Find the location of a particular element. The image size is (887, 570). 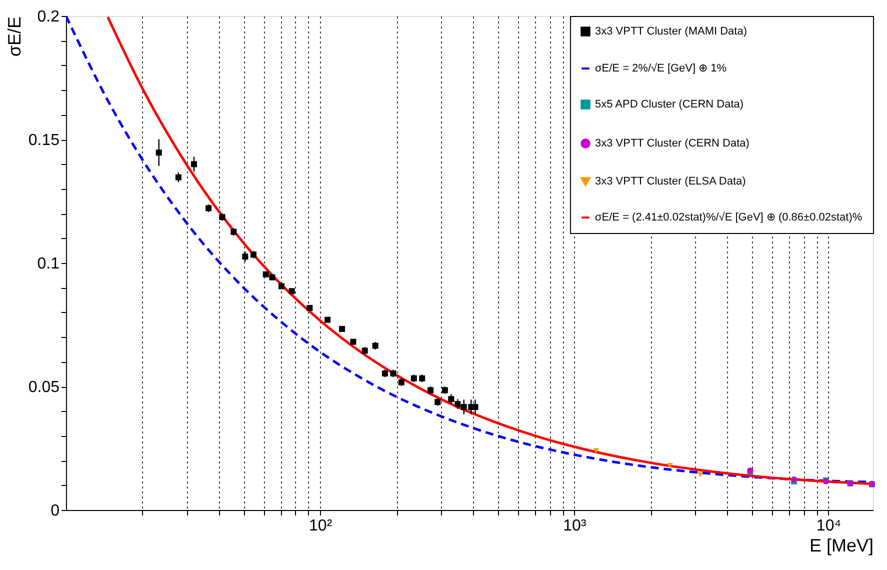

y-tick-label: 0.15 is located at coordinates (44, 140).